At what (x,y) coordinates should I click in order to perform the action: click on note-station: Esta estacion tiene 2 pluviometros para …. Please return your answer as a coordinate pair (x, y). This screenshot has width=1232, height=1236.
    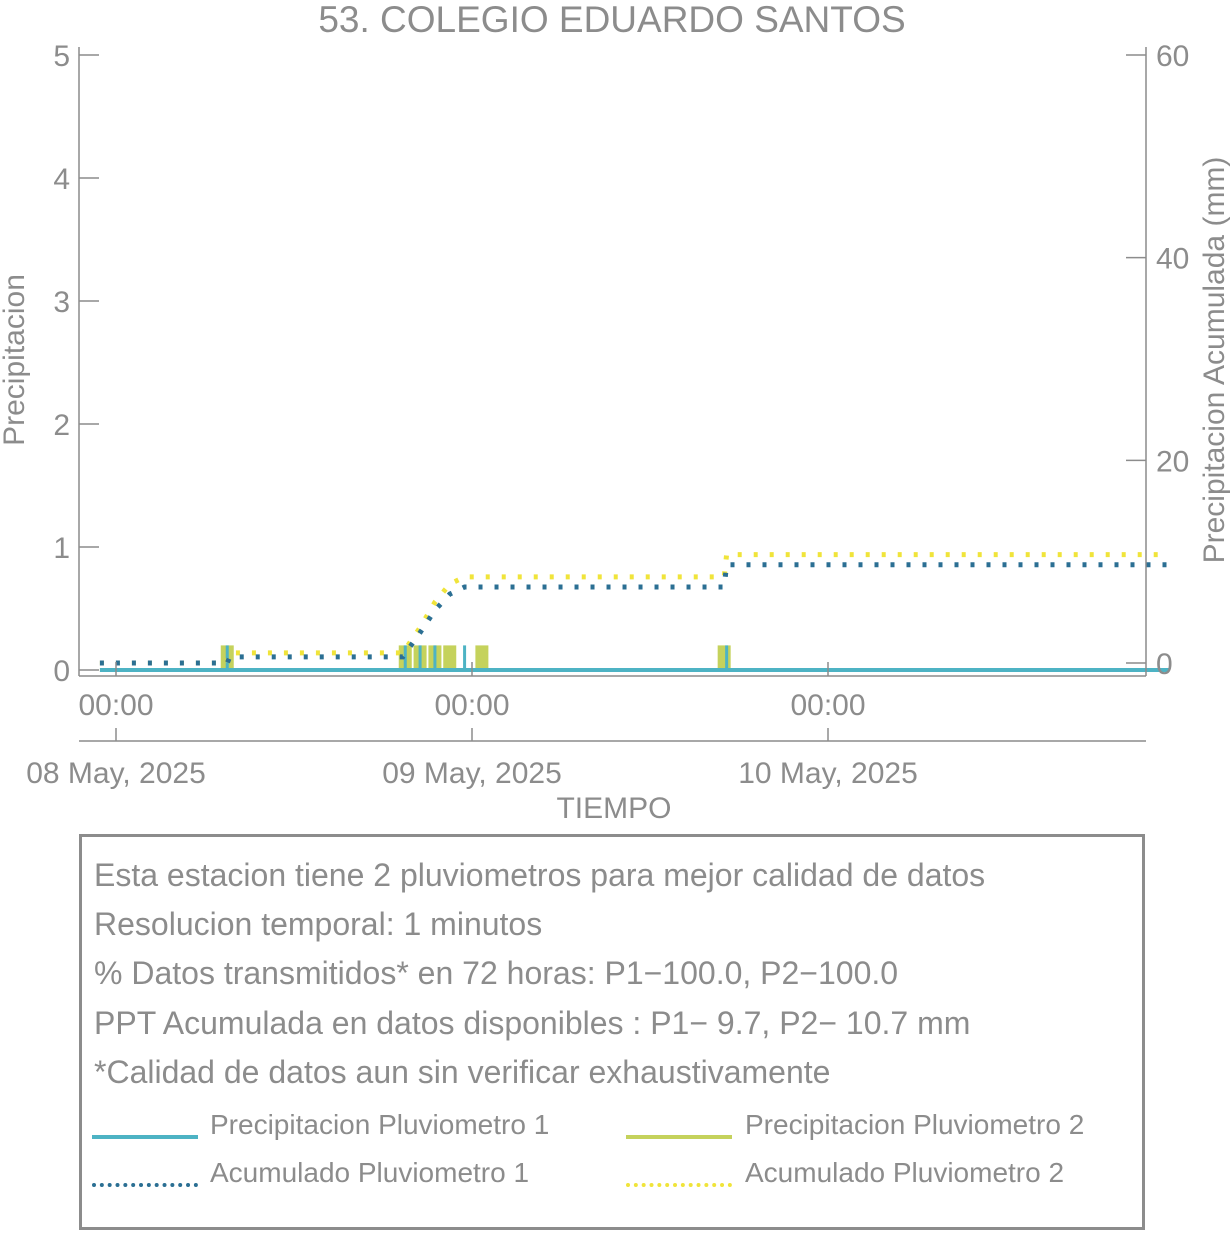
    Looking at the image, I should click on (540, 875).